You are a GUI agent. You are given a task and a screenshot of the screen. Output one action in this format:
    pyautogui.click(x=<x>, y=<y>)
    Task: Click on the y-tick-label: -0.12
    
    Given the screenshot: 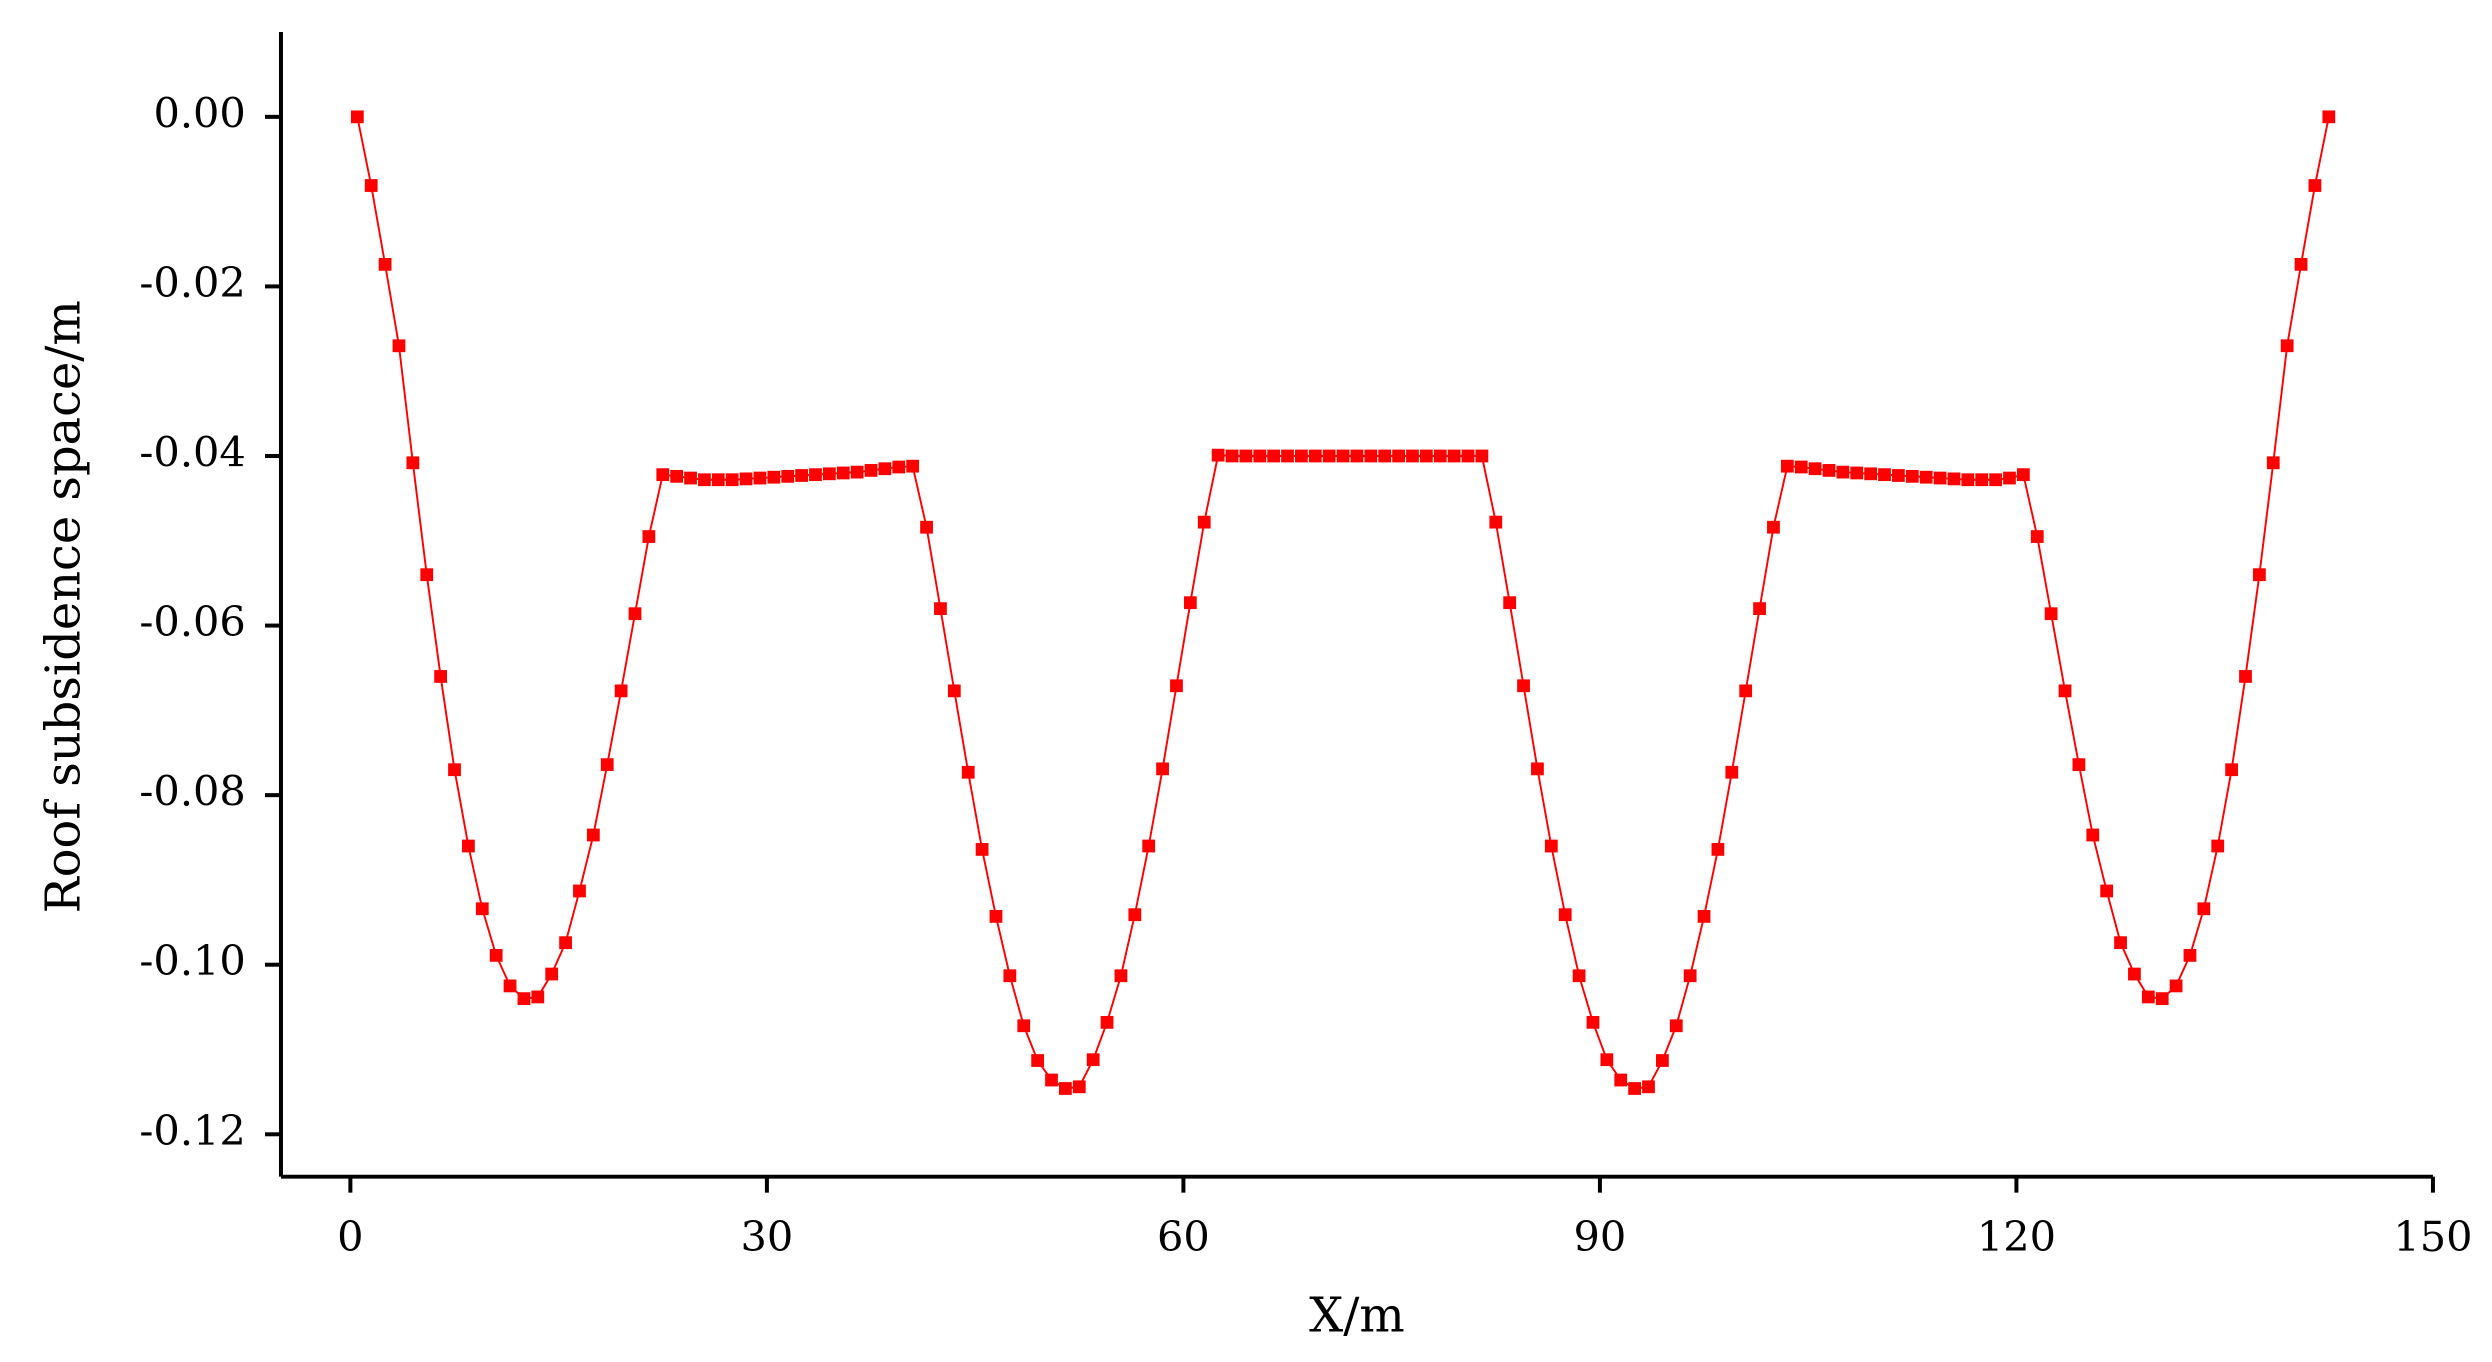 What is the action you would take?
    pyautogui.click(x=192, y=1130)
    